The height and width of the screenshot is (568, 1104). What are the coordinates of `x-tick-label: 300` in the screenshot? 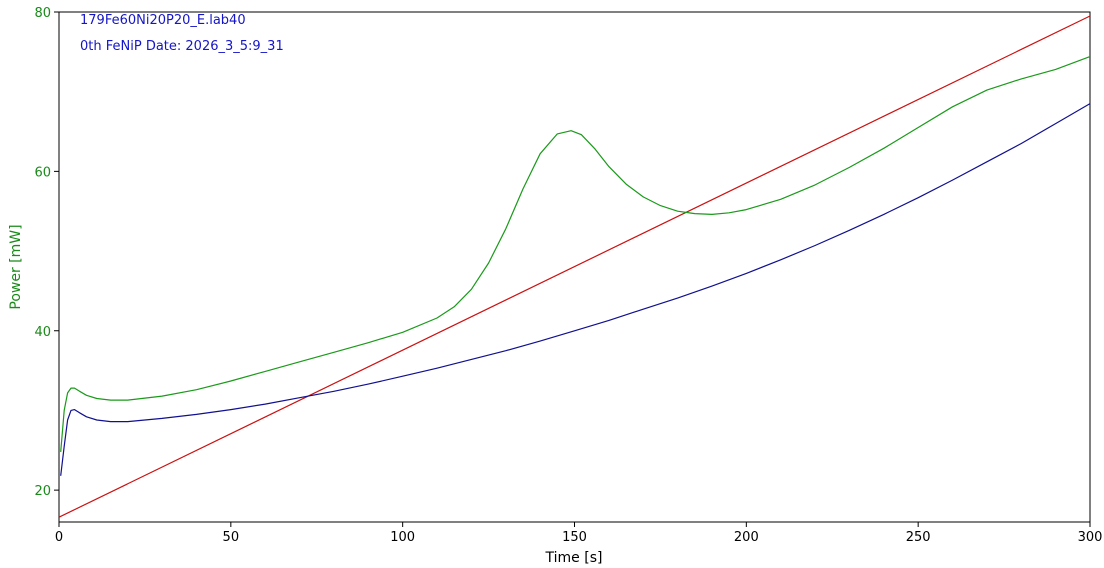 It's located at (1090, 537).